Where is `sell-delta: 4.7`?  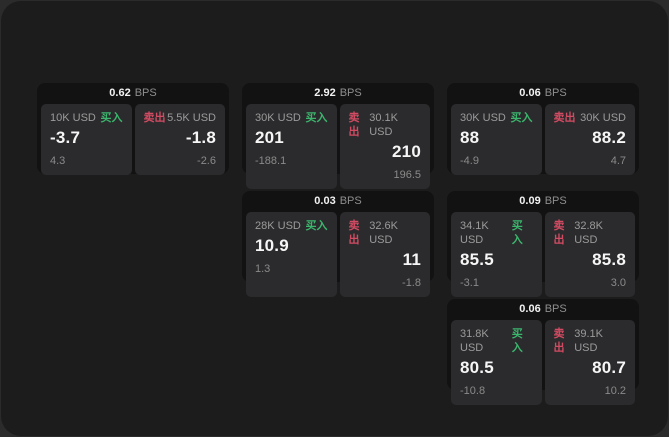
sell-delta: 4.7 is located at coordinates (618, 161).